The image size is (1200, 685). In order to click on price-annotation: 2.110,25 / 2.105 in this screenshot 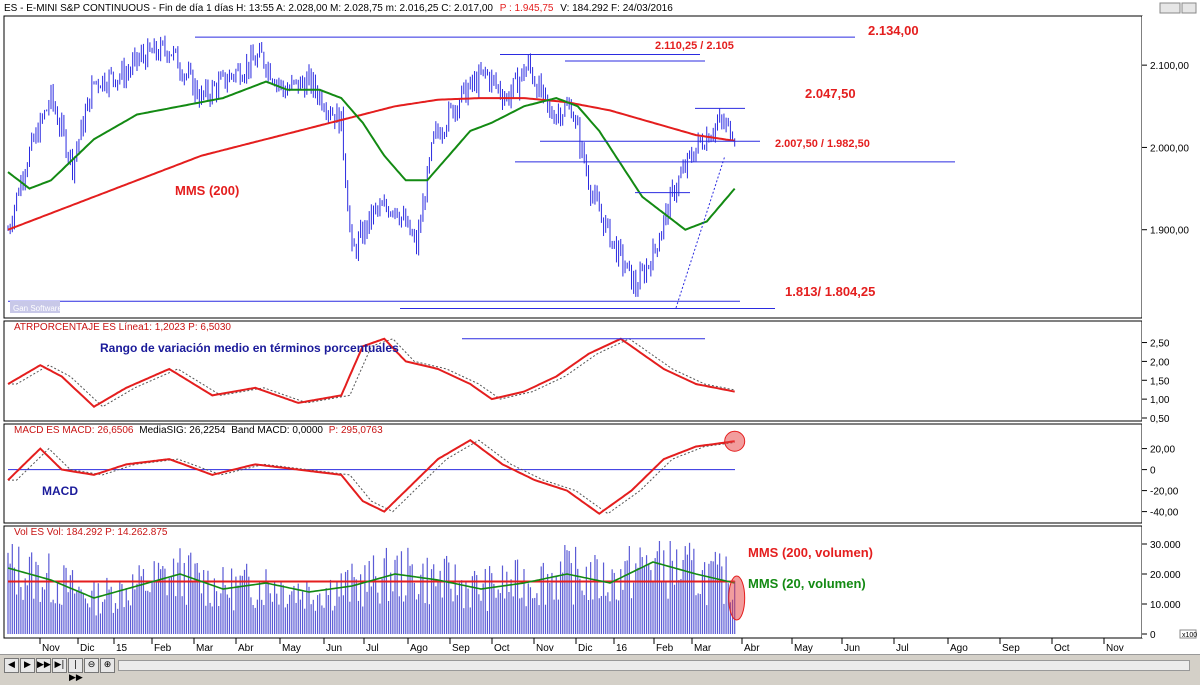, I will do `click(694, 46)`.